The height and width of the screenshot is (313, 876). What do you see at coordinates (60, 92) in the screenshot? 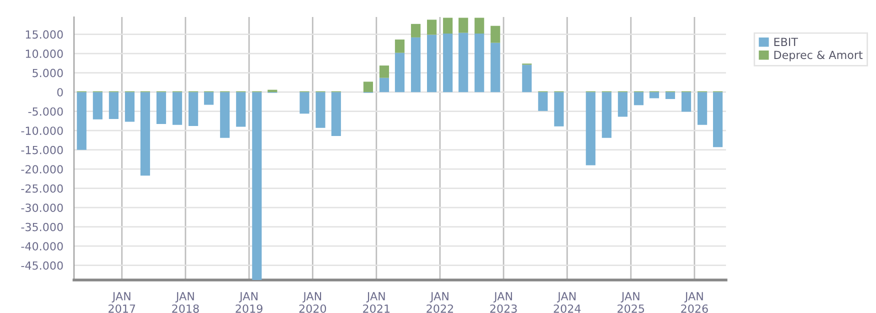
I see `y-tick-label: 0` at bounding box center [60, 92].